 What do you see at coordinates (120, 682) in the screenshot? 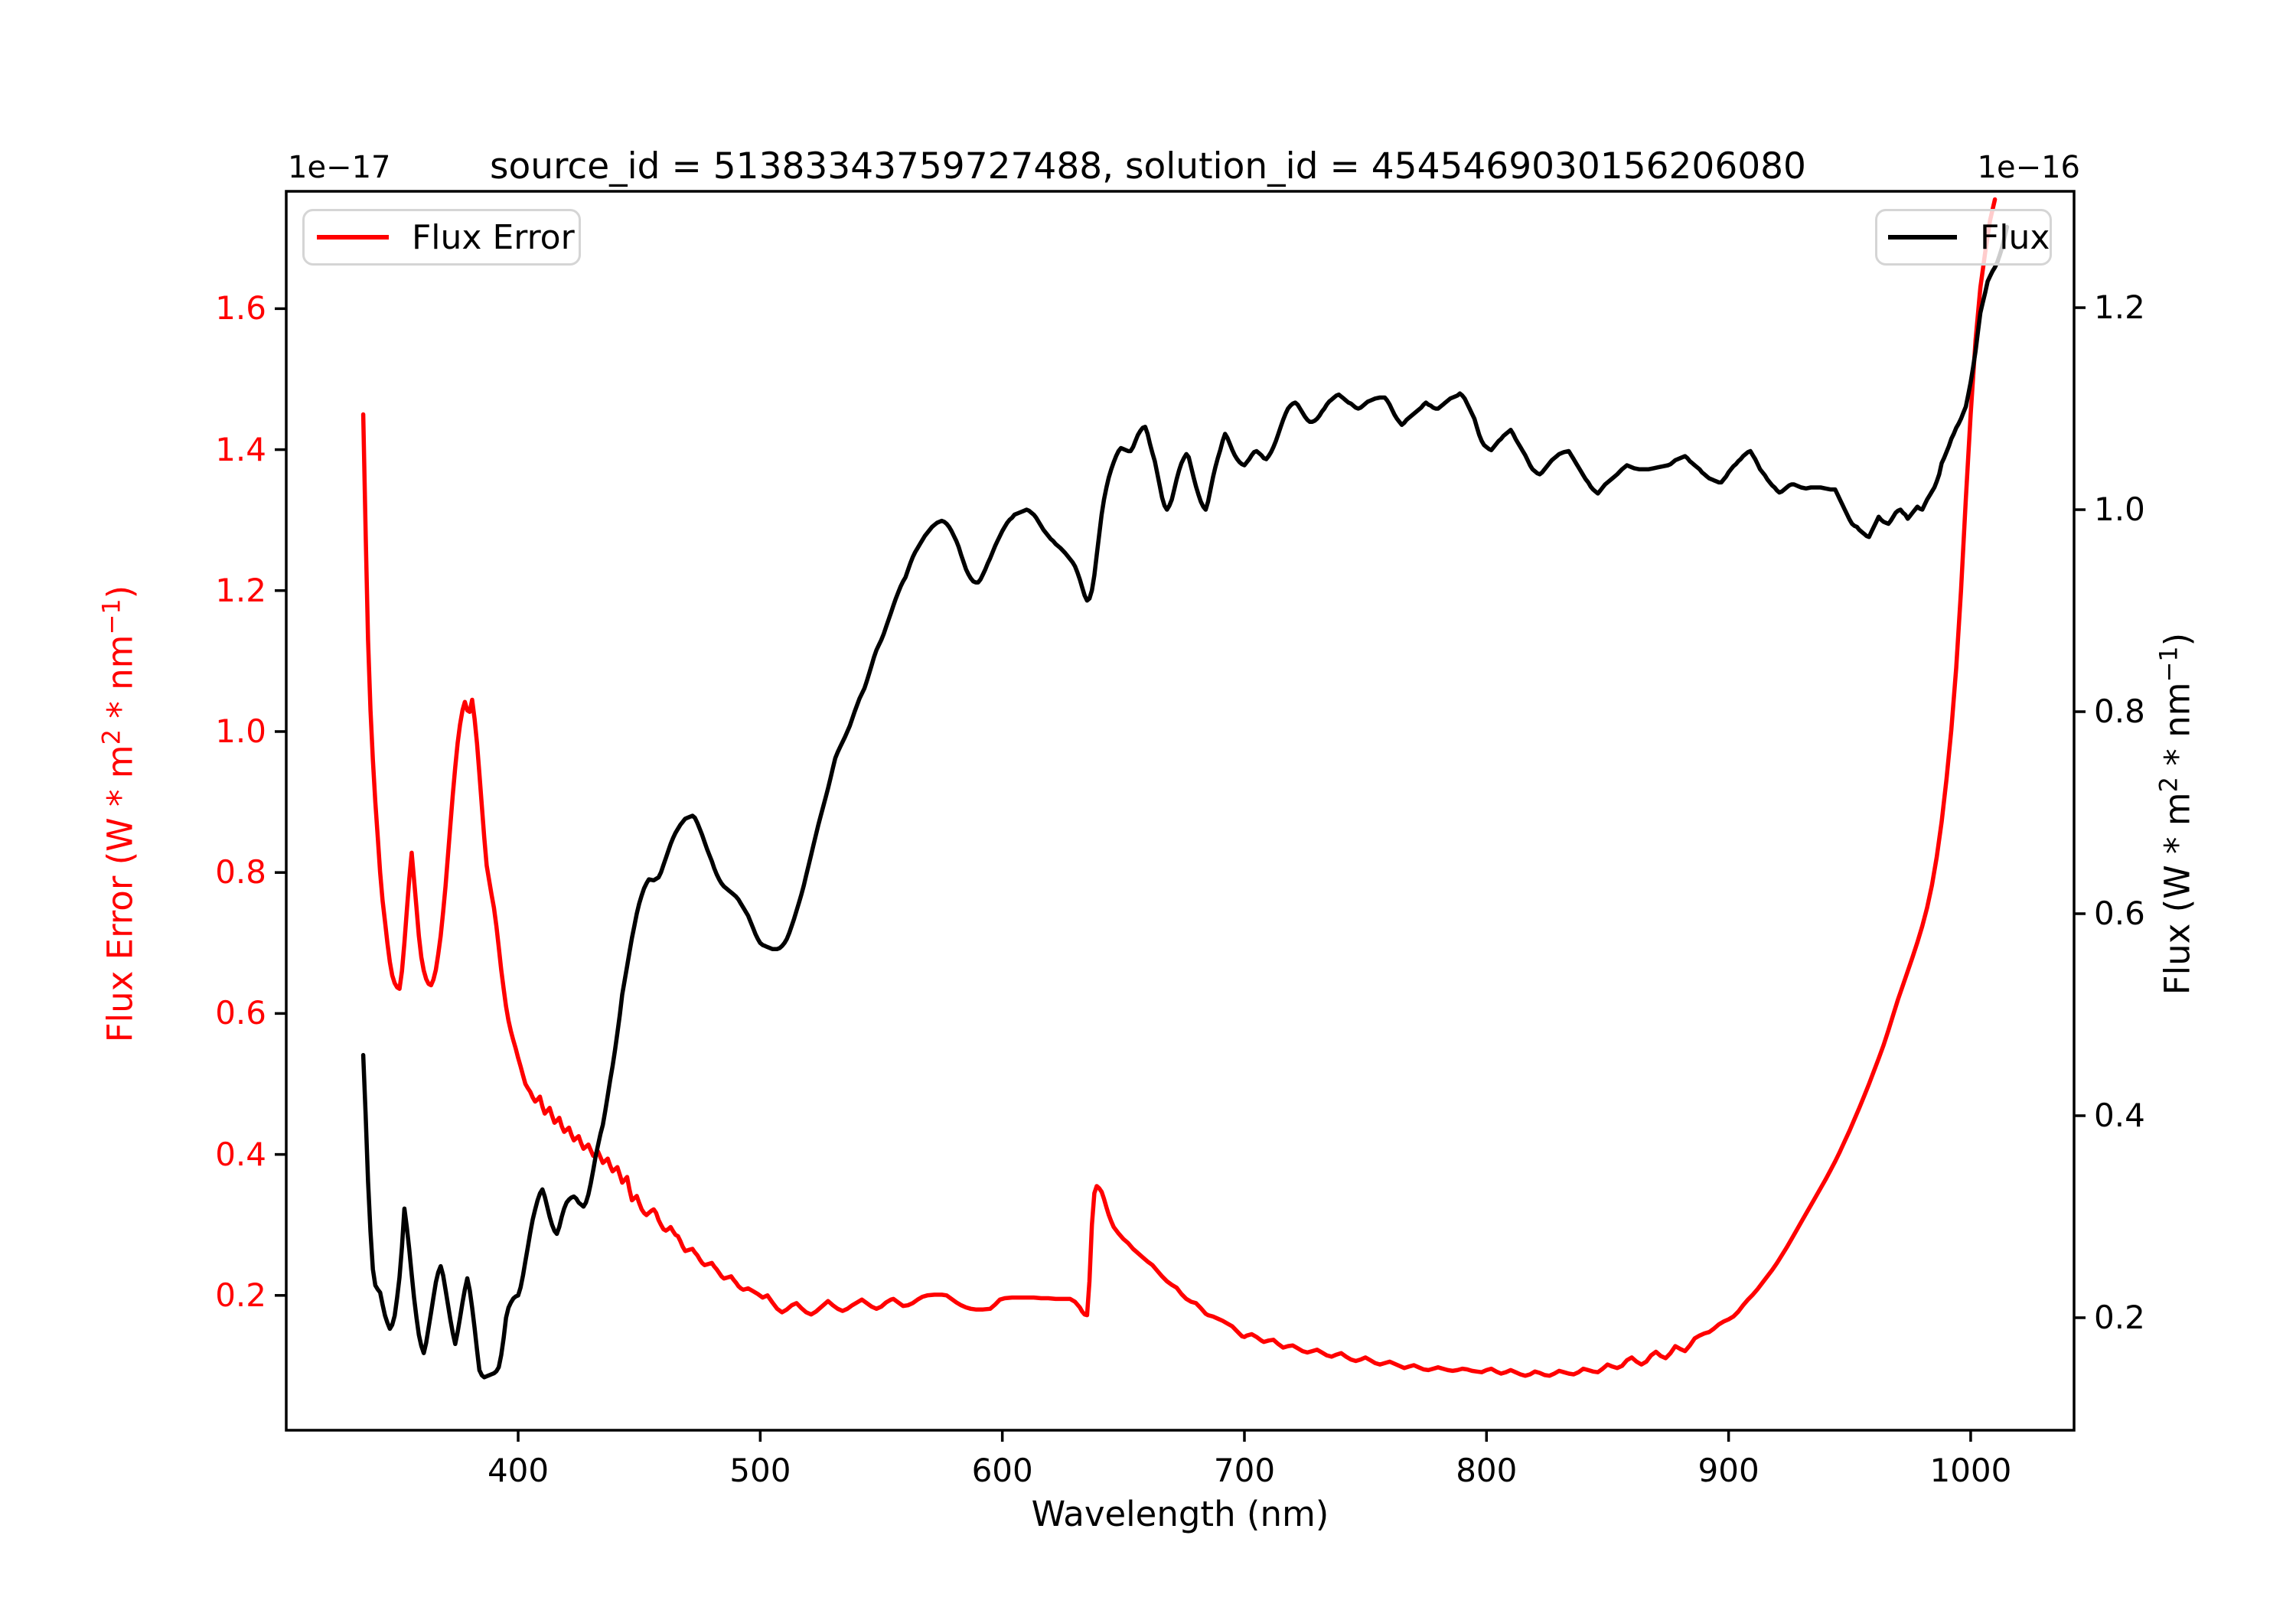
I see `left-y-label-text: * nm` at bounding box center [120, 682].